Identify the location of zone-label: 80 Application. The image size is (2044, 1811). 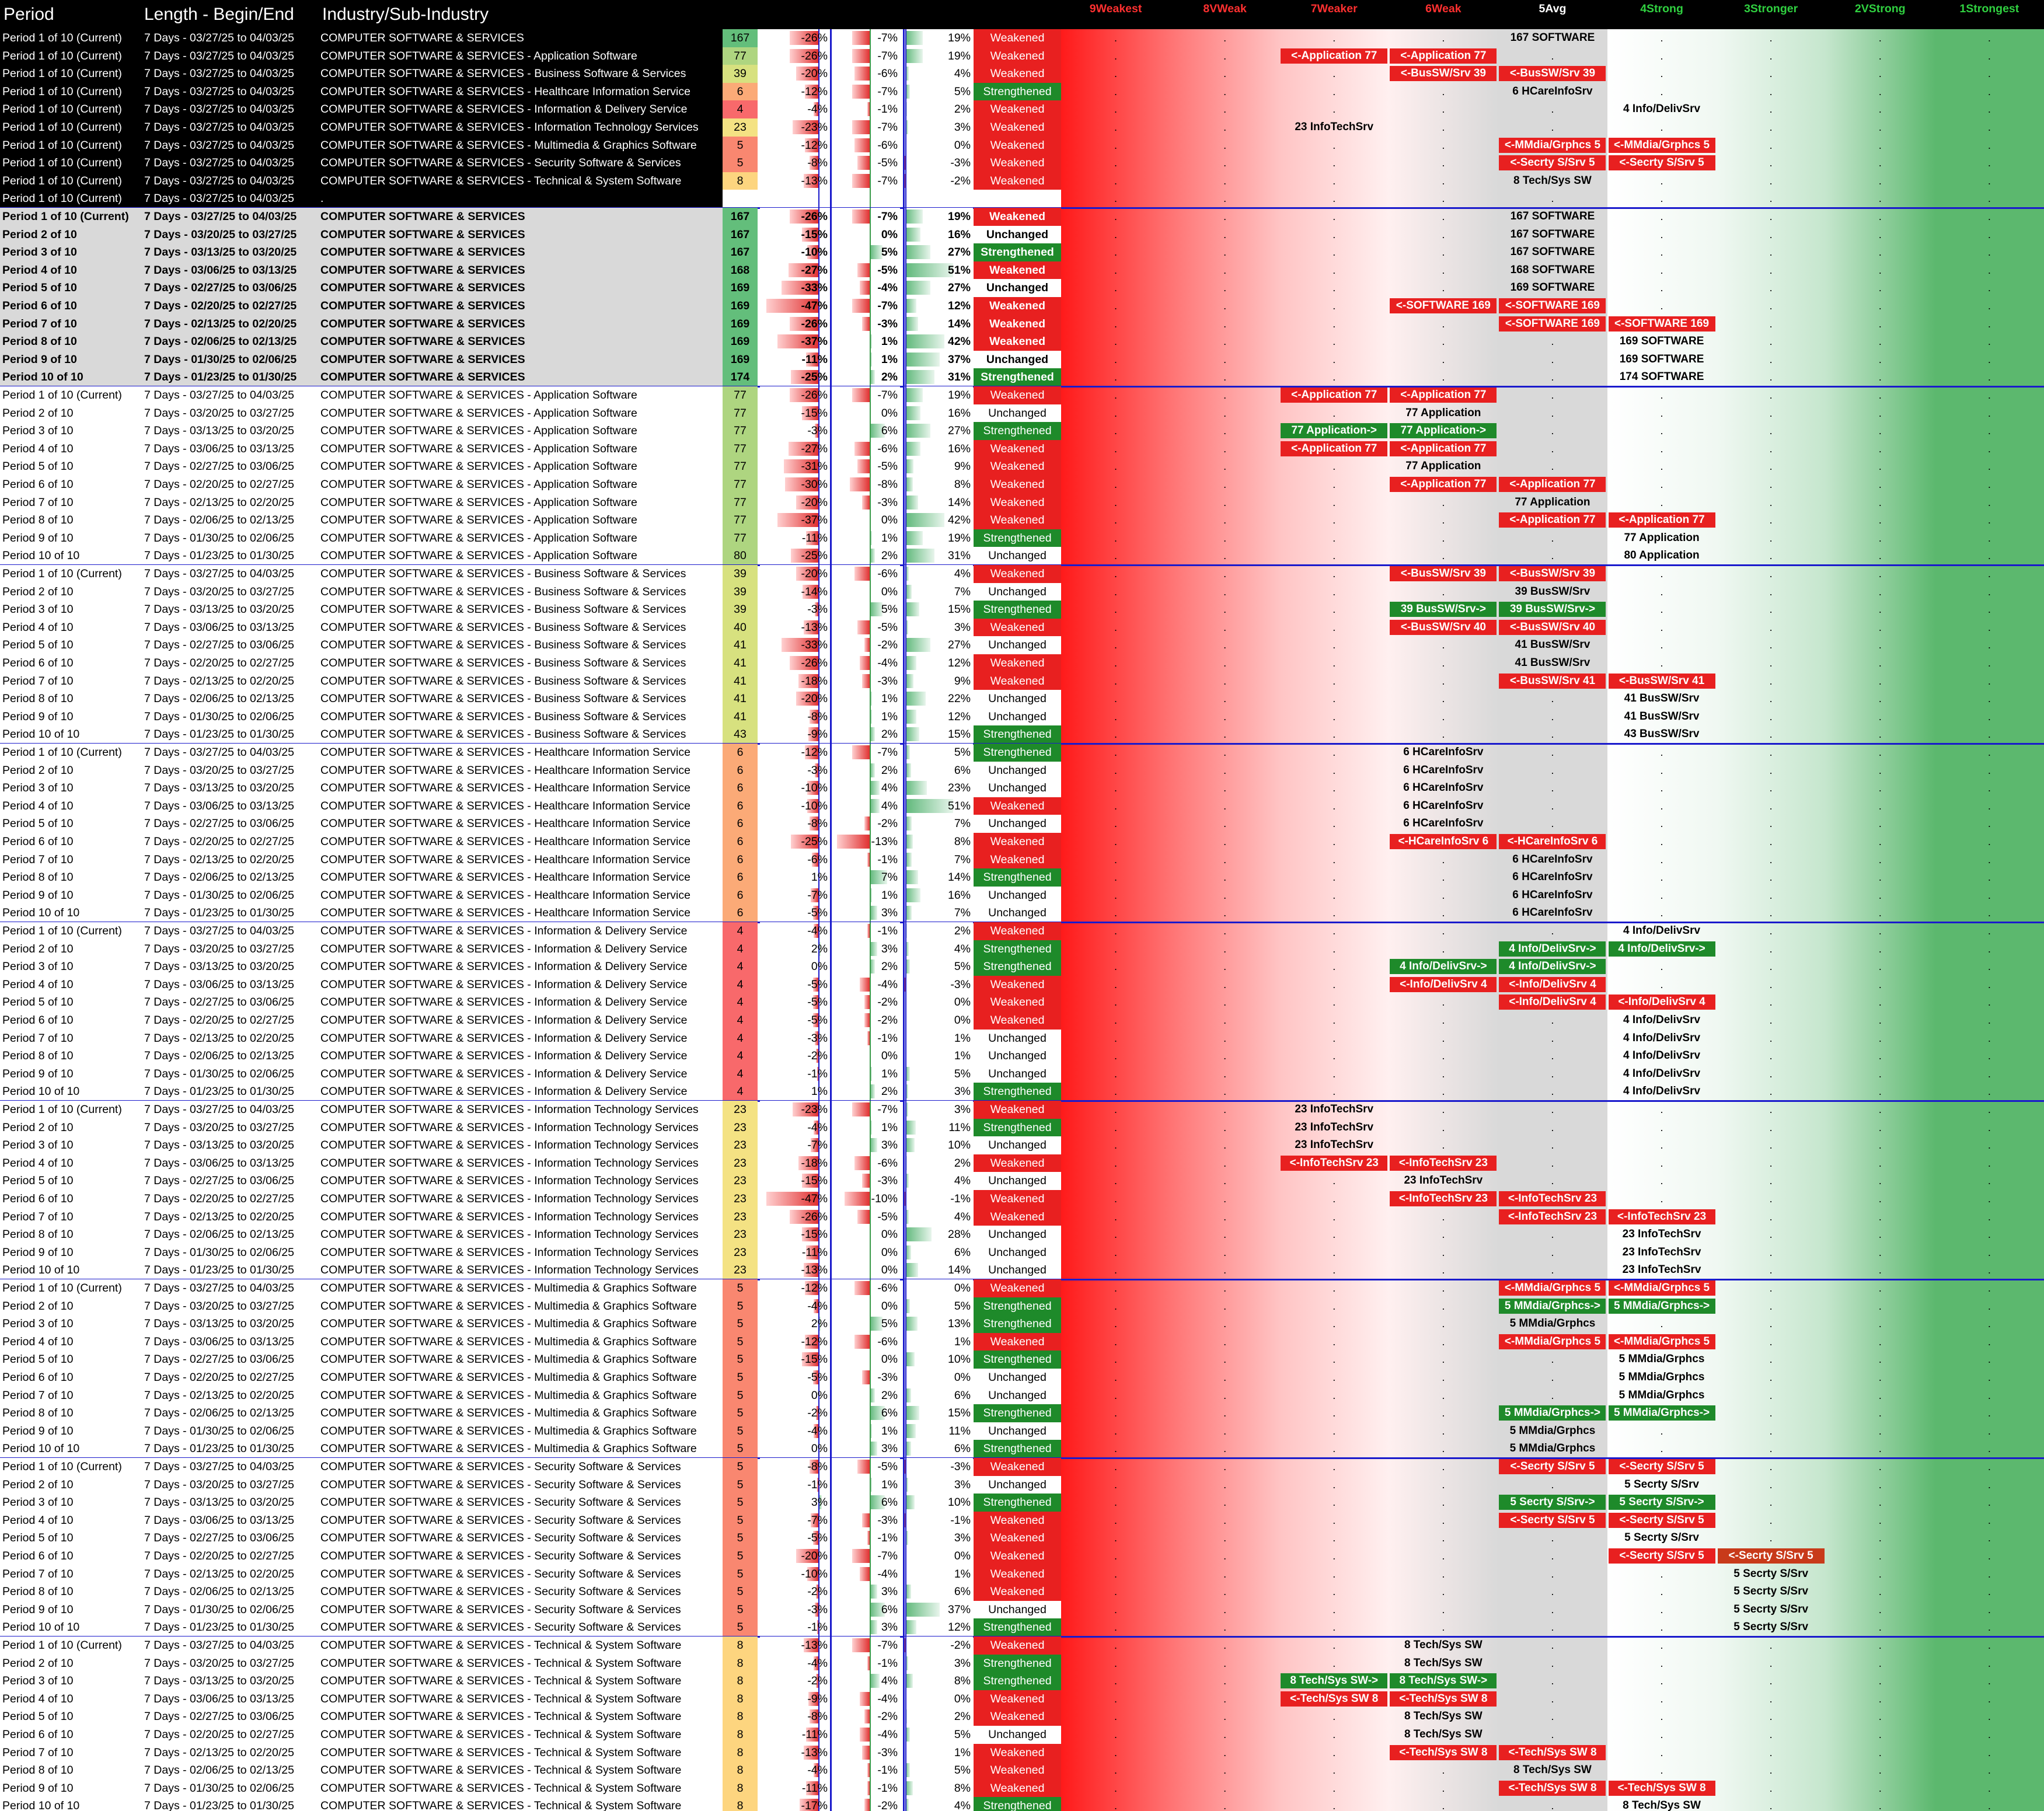
(1662, 555).